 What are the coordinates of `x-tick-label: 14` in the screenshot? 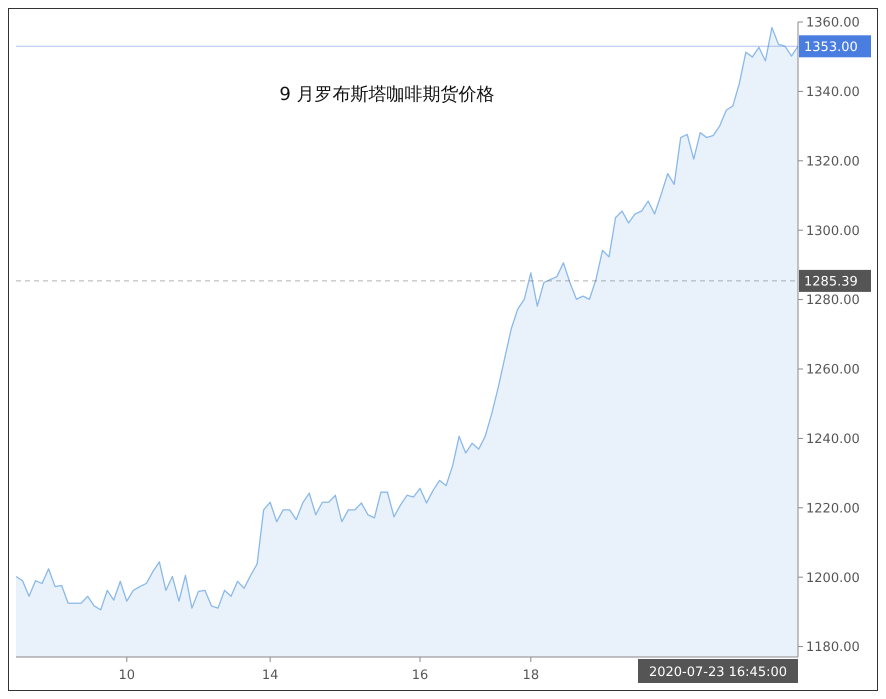 It's located at (270, 675).